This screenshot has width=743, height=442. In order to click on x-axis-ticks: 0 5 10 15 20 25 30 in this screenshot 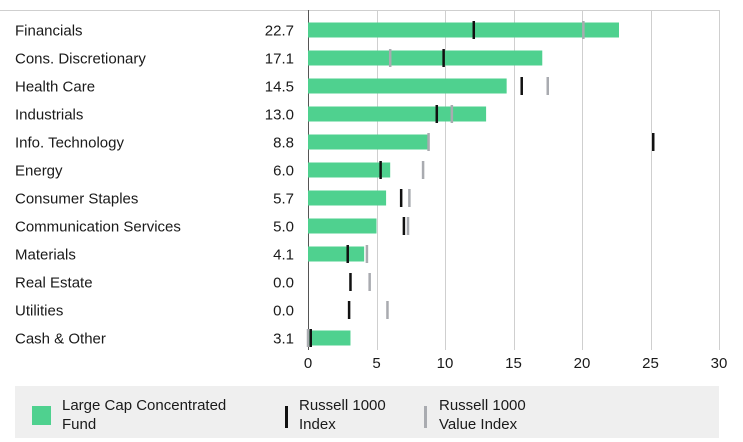, I will do `click(516, 363)`.